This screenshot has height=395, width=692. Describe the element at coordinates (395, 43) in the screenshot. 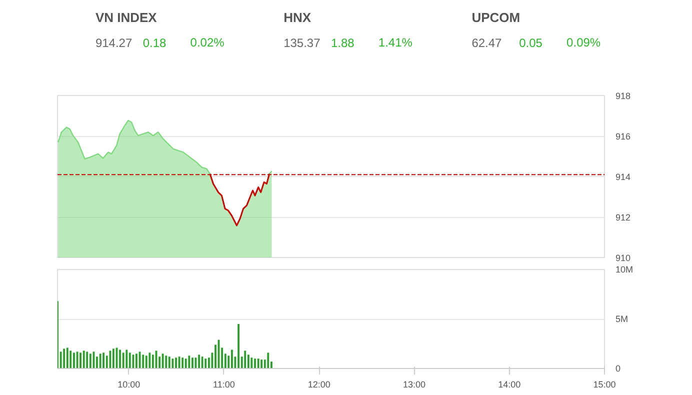

I see `text: 1.41%` at that location.